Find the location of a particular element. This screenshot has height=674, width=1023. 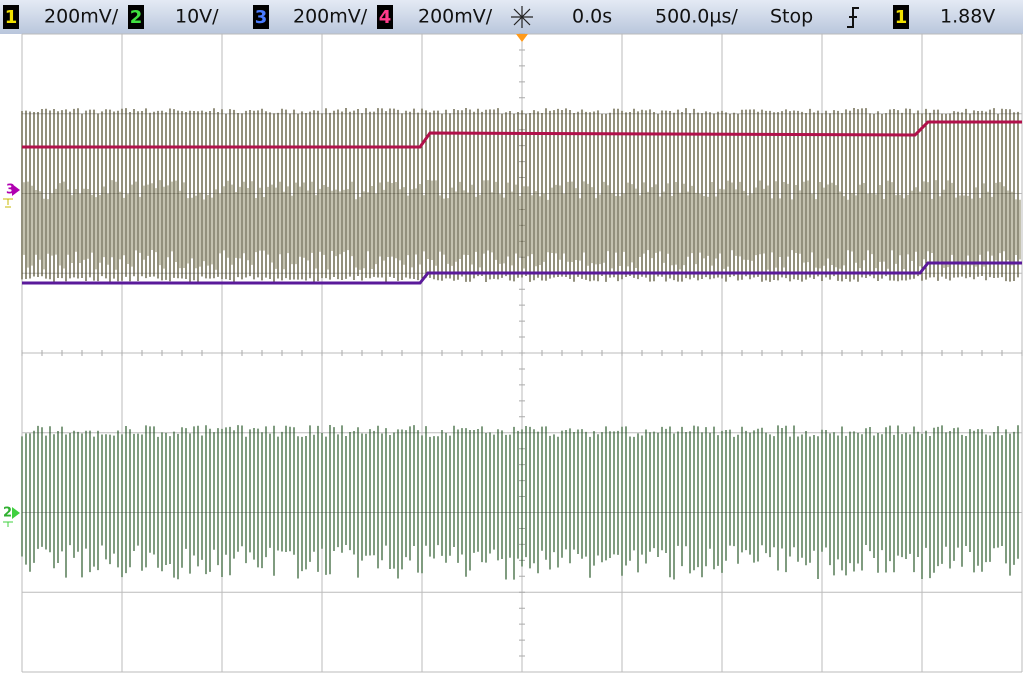

channel-number: 4 is located at coordinates (385, 17).